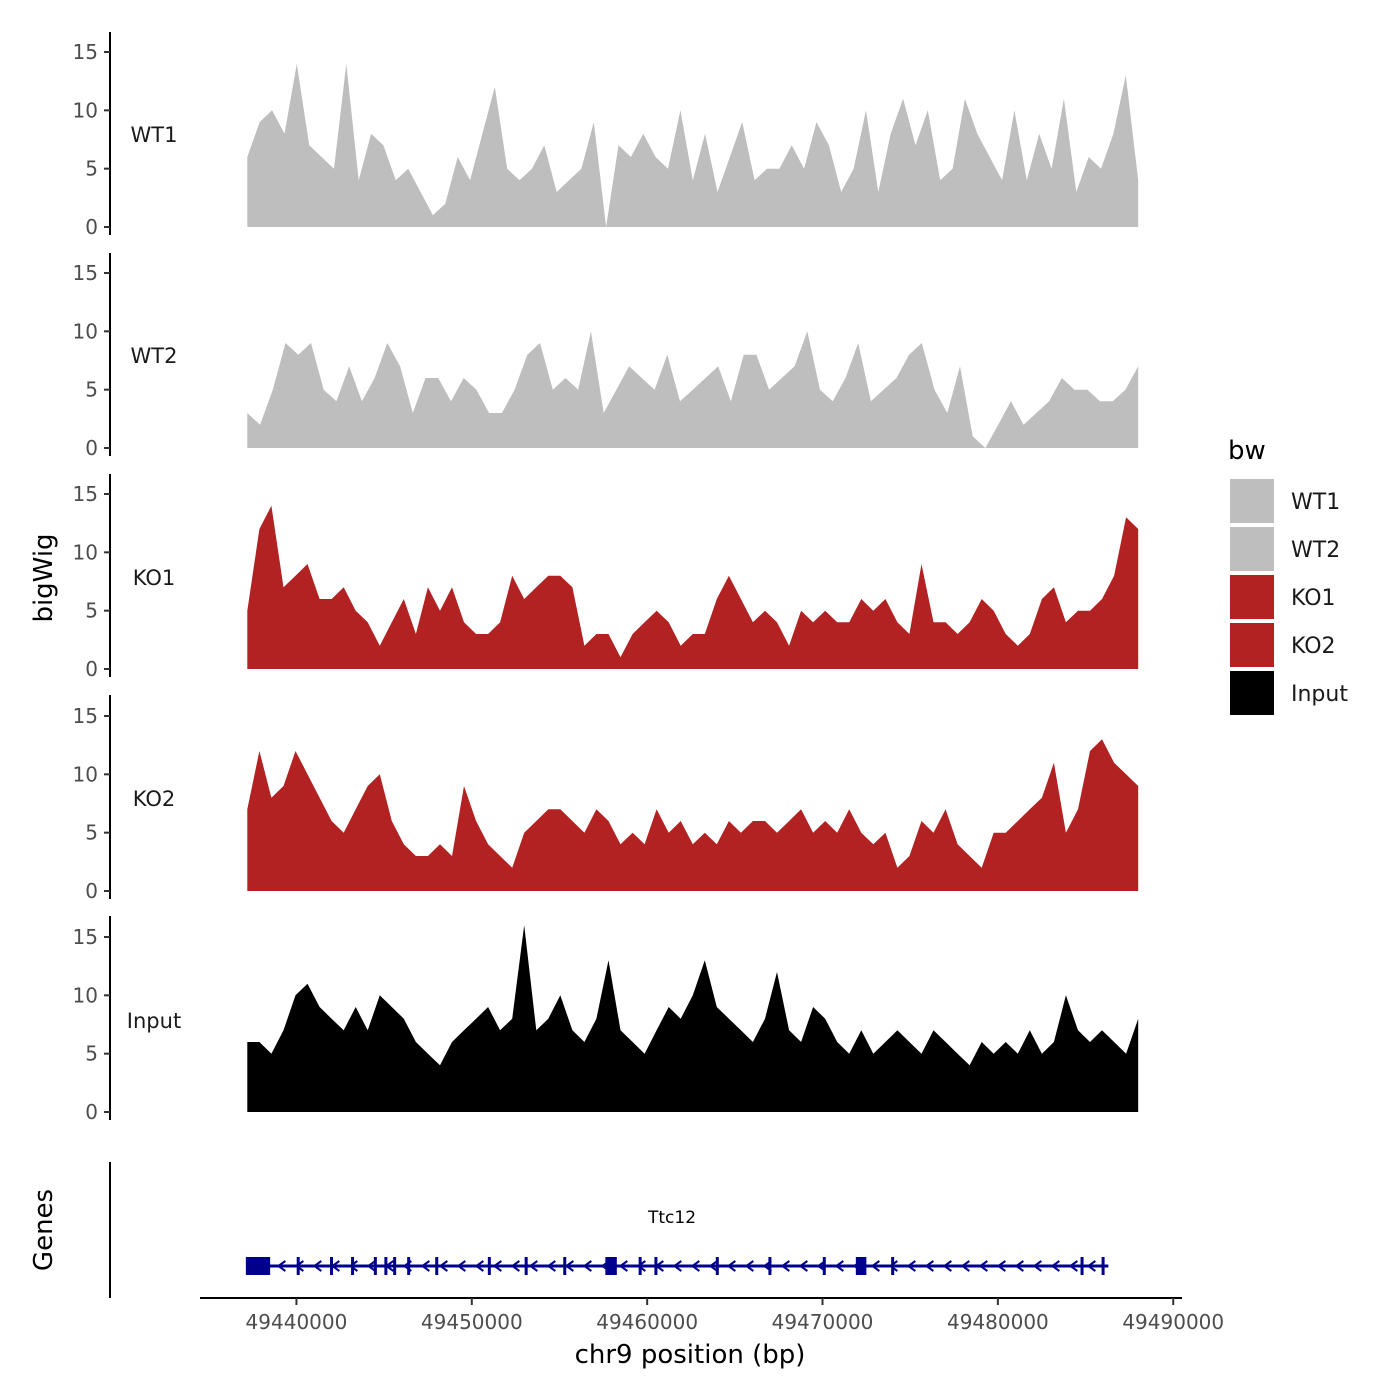 This screenshot has height=1400, width=1400. I want to click on legend-key-input, so click(1252, 693).